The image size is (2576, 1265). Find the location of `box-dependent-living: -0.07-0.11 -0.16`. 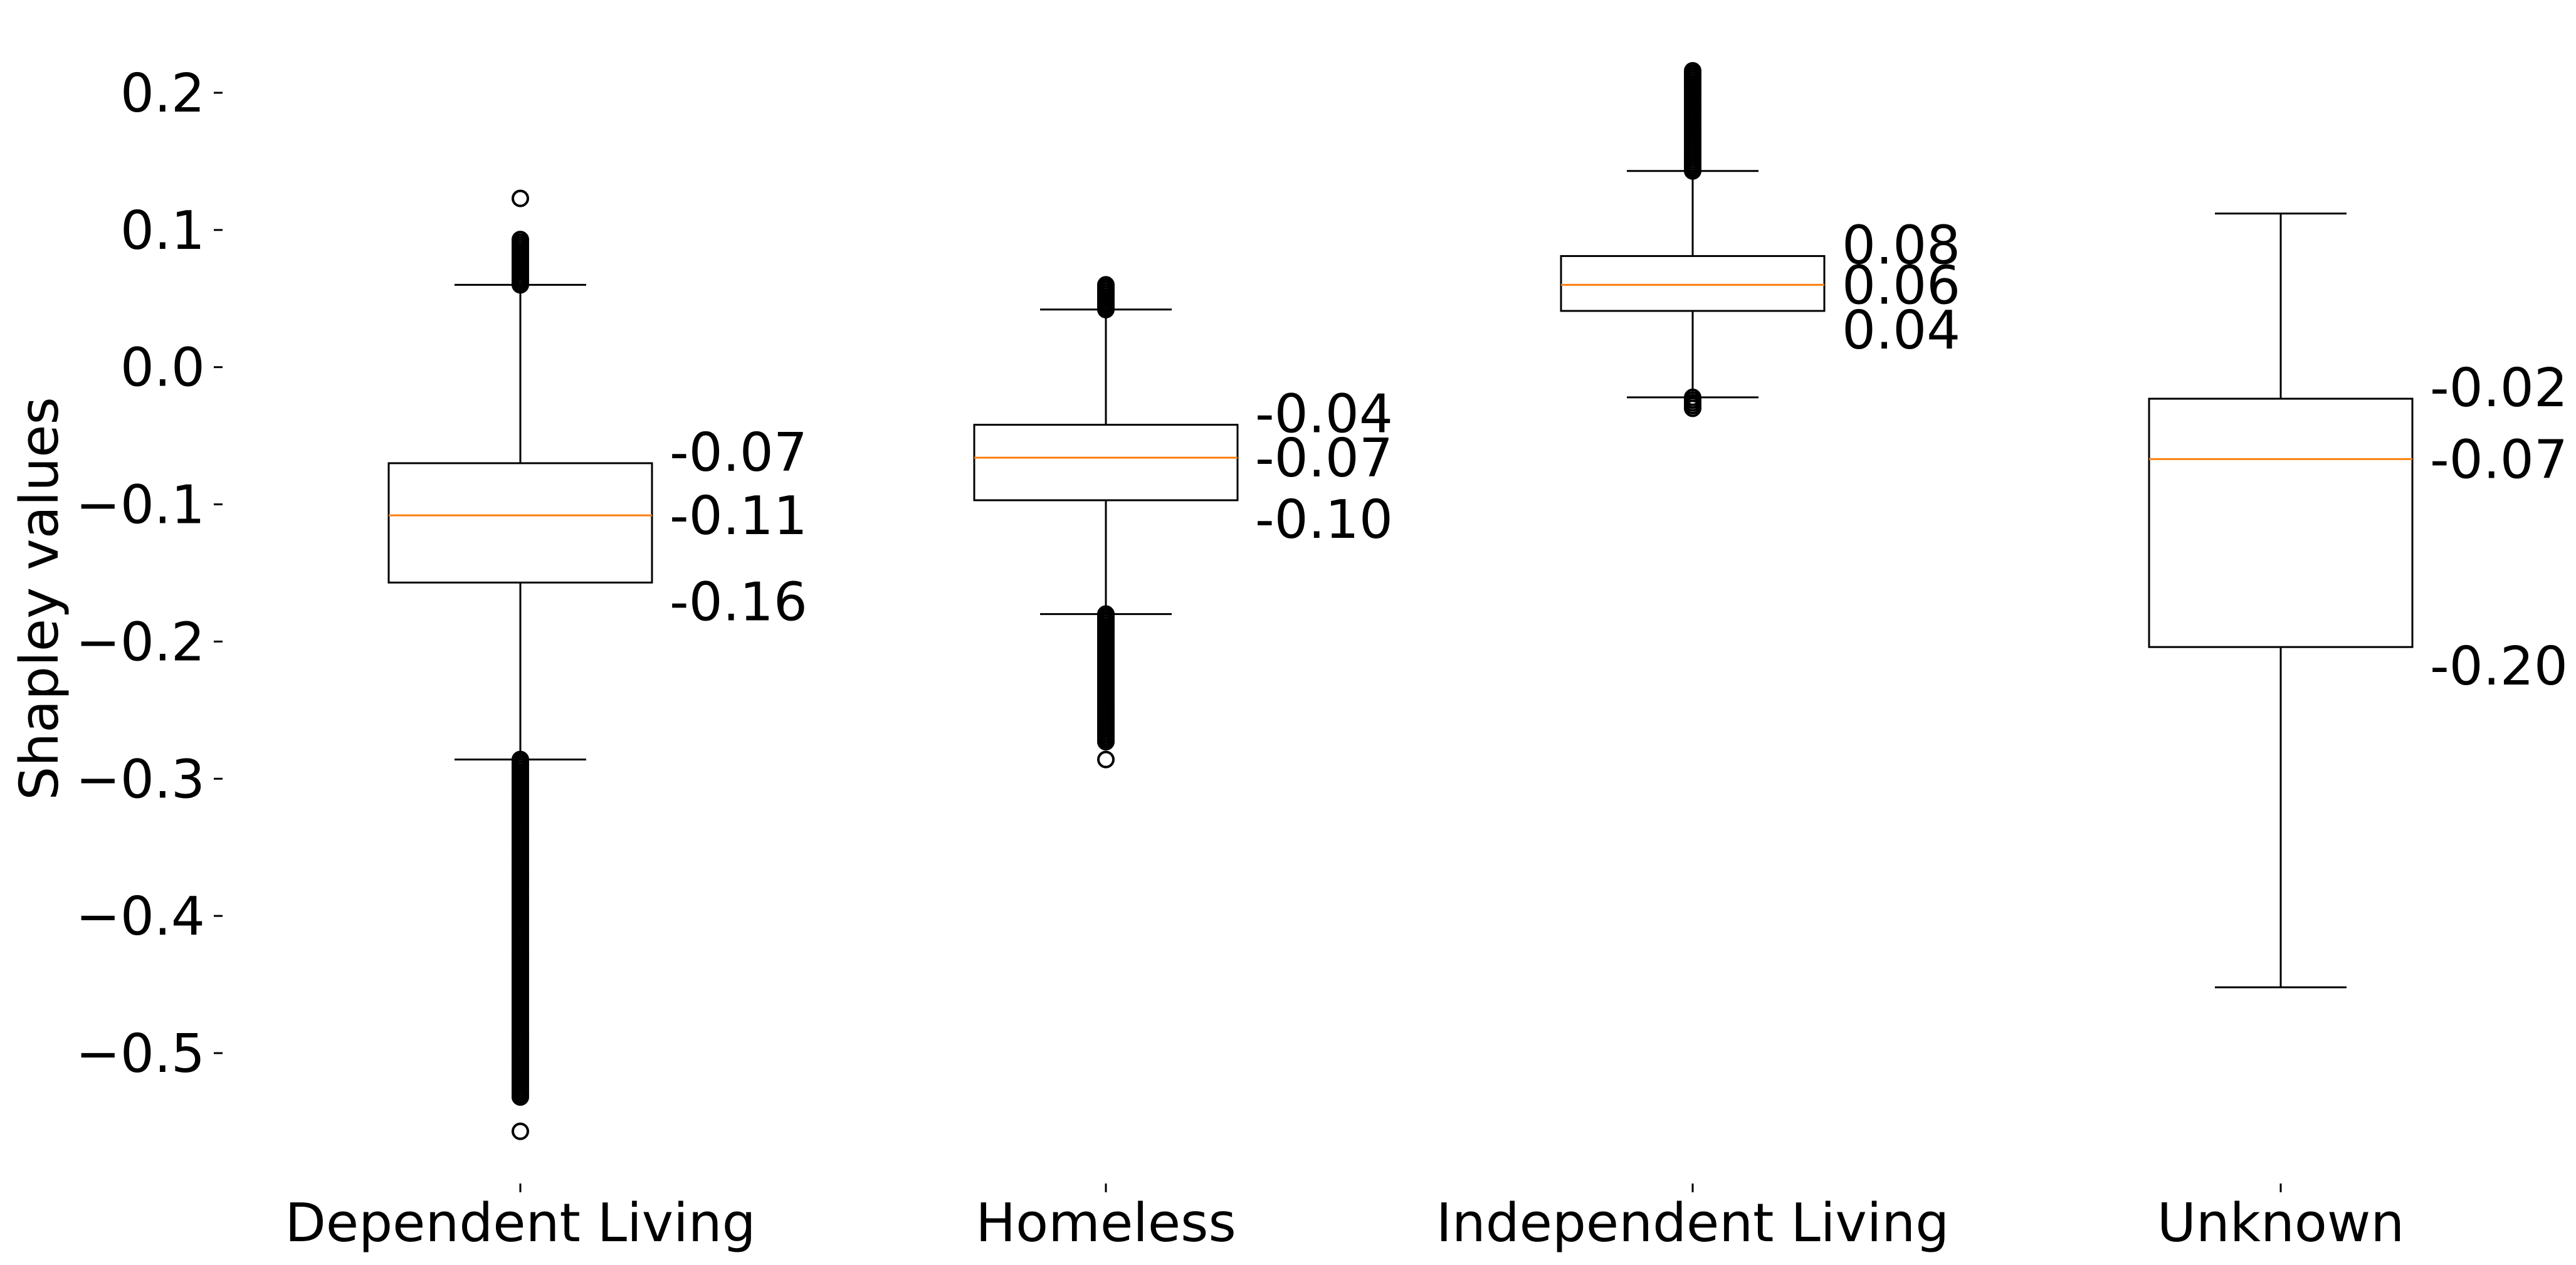

box-dependent-living: -0.07-0.11 -0.16 is located at coordinates (597, 664).